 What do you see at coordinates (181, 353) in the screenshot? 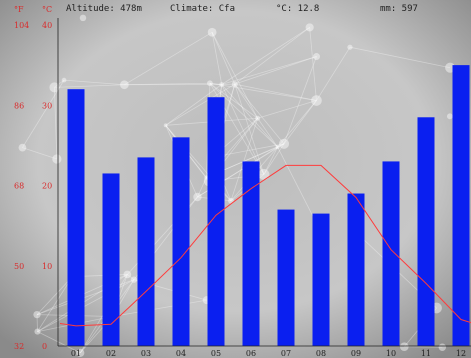
I see `month-label-04: 04` at bounding box center [181, 353].